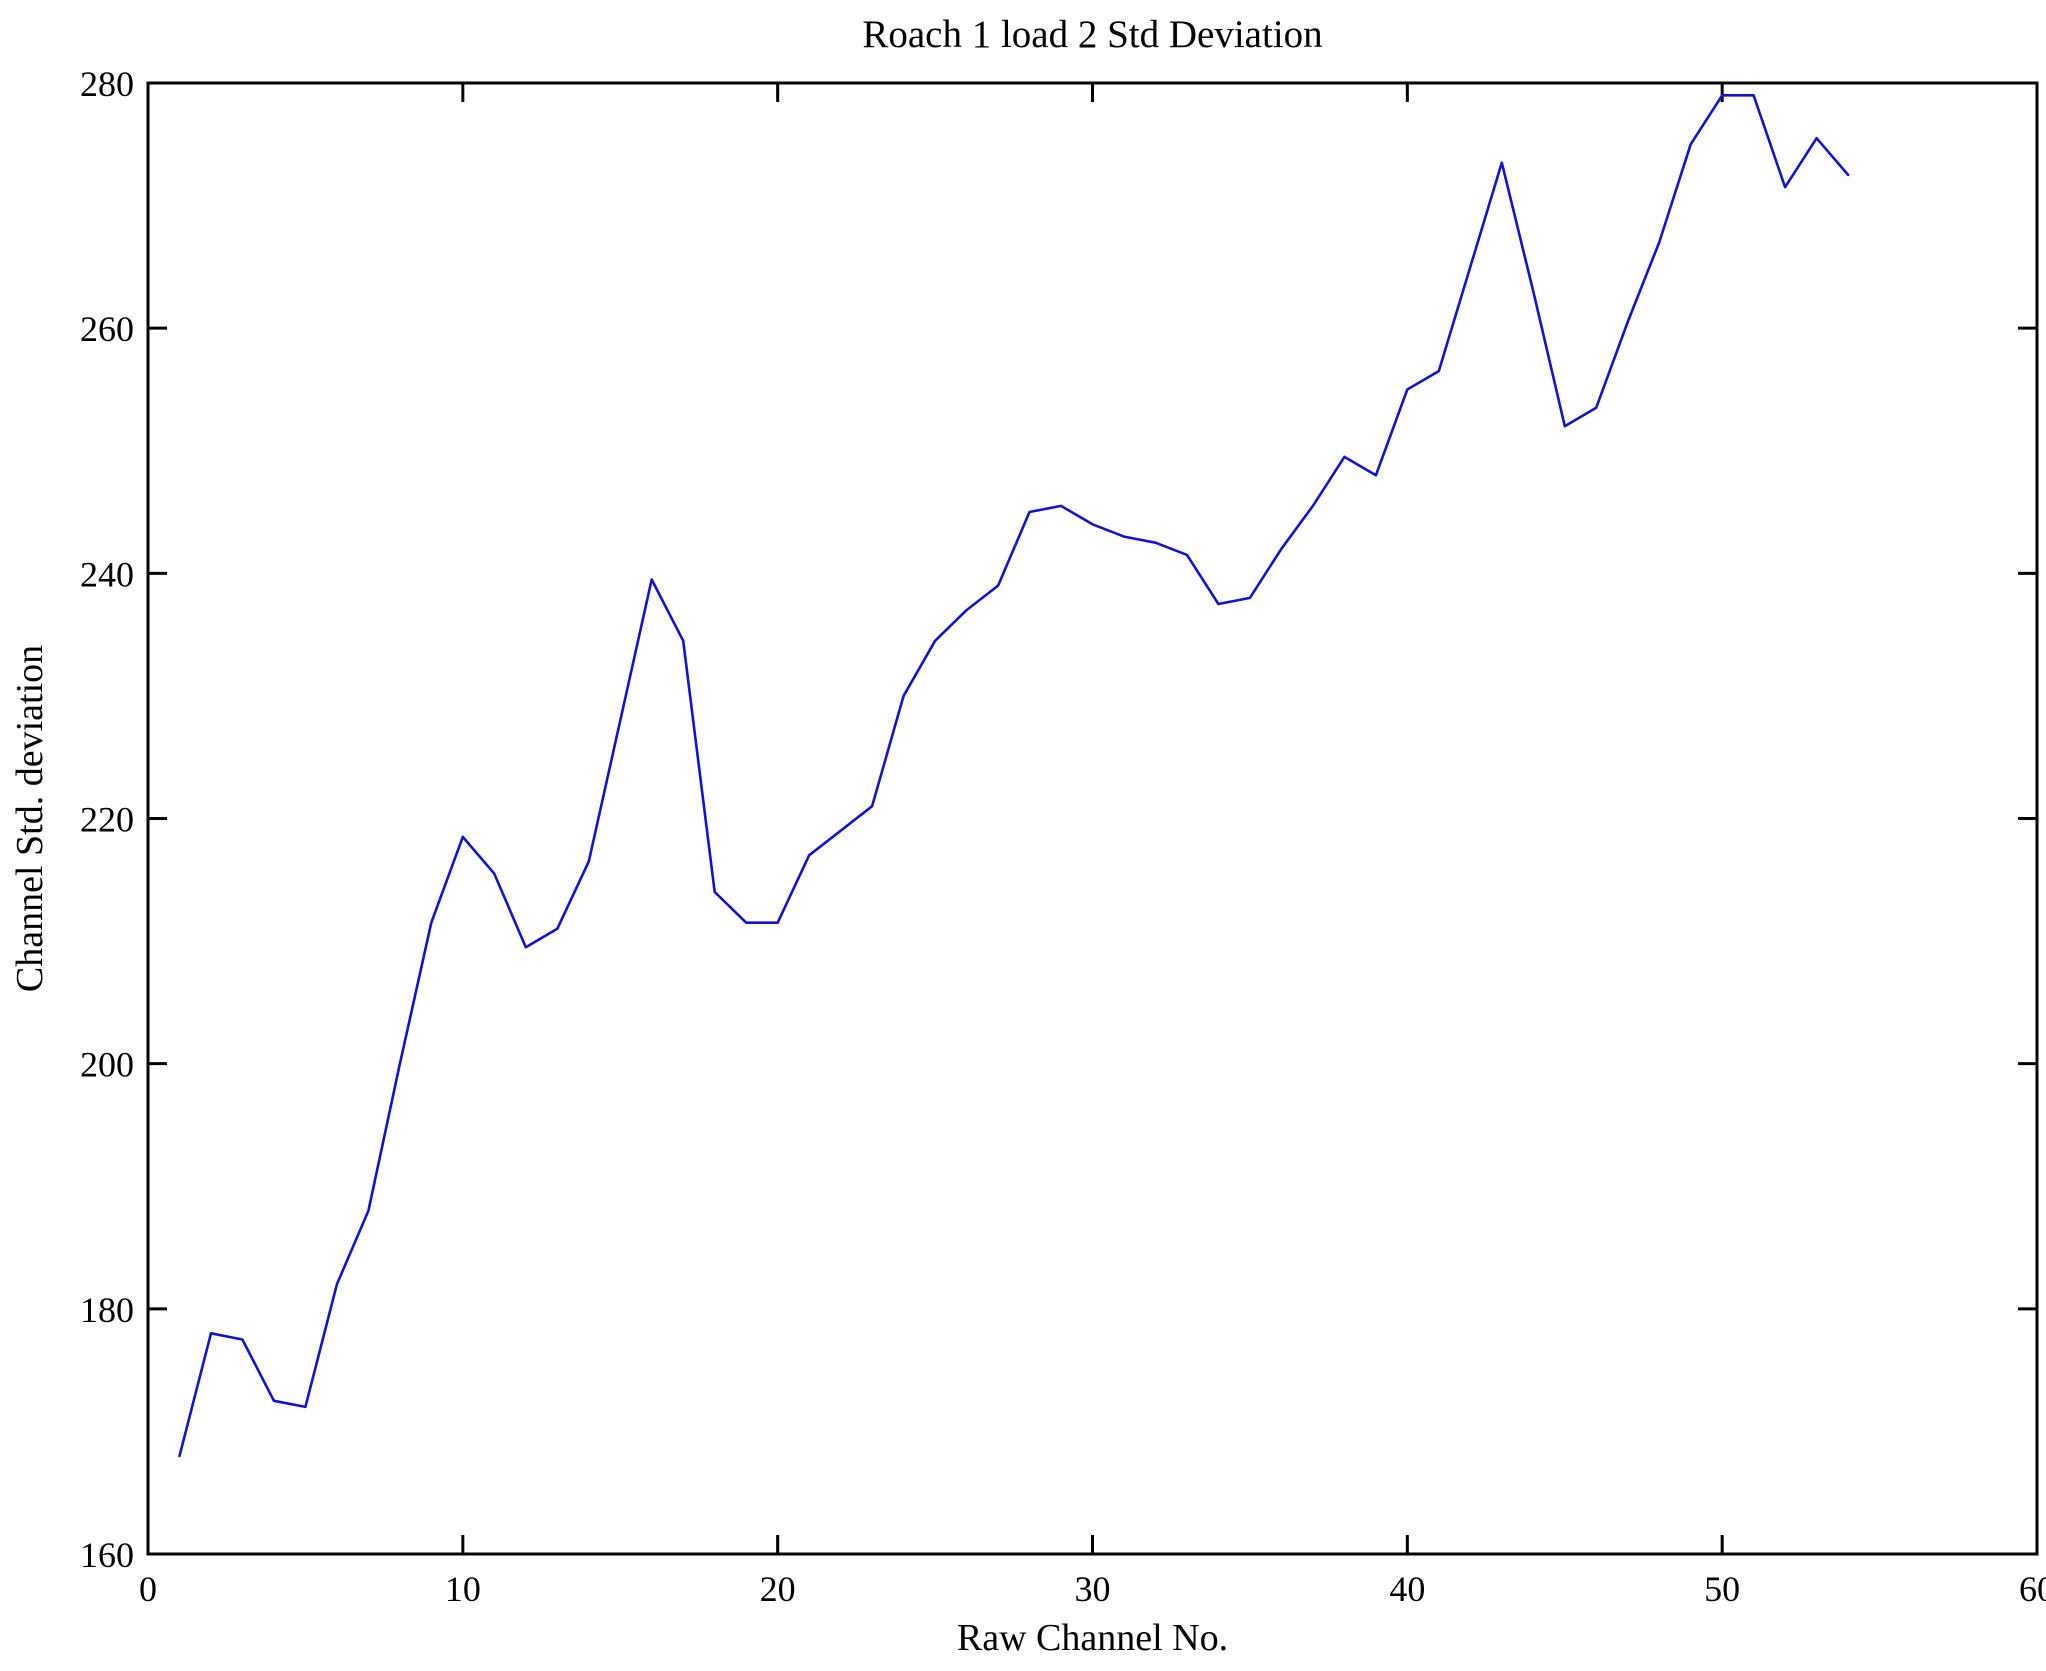 This screenshot has height=1671, width=2046. Describe the element at coordinates (1092, 34) in the screenshot. I see `chart-title: Roach 1 load 2 Std Deviation` at that location.